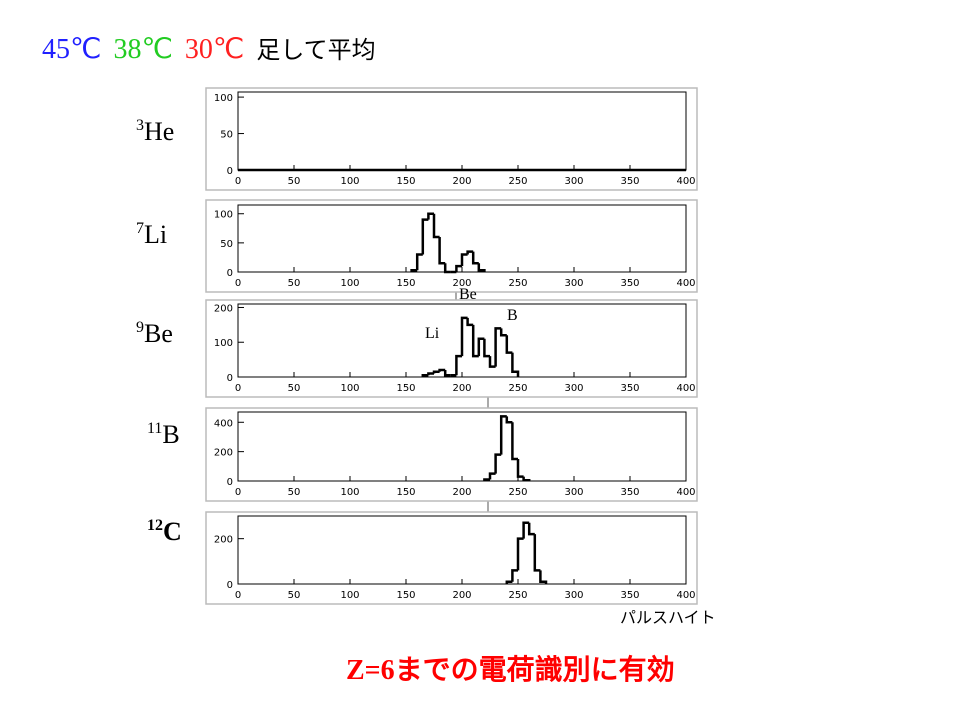  I want to click on title: 45℃ 38℃ 30℃ 足して平均, so click(209, 49).